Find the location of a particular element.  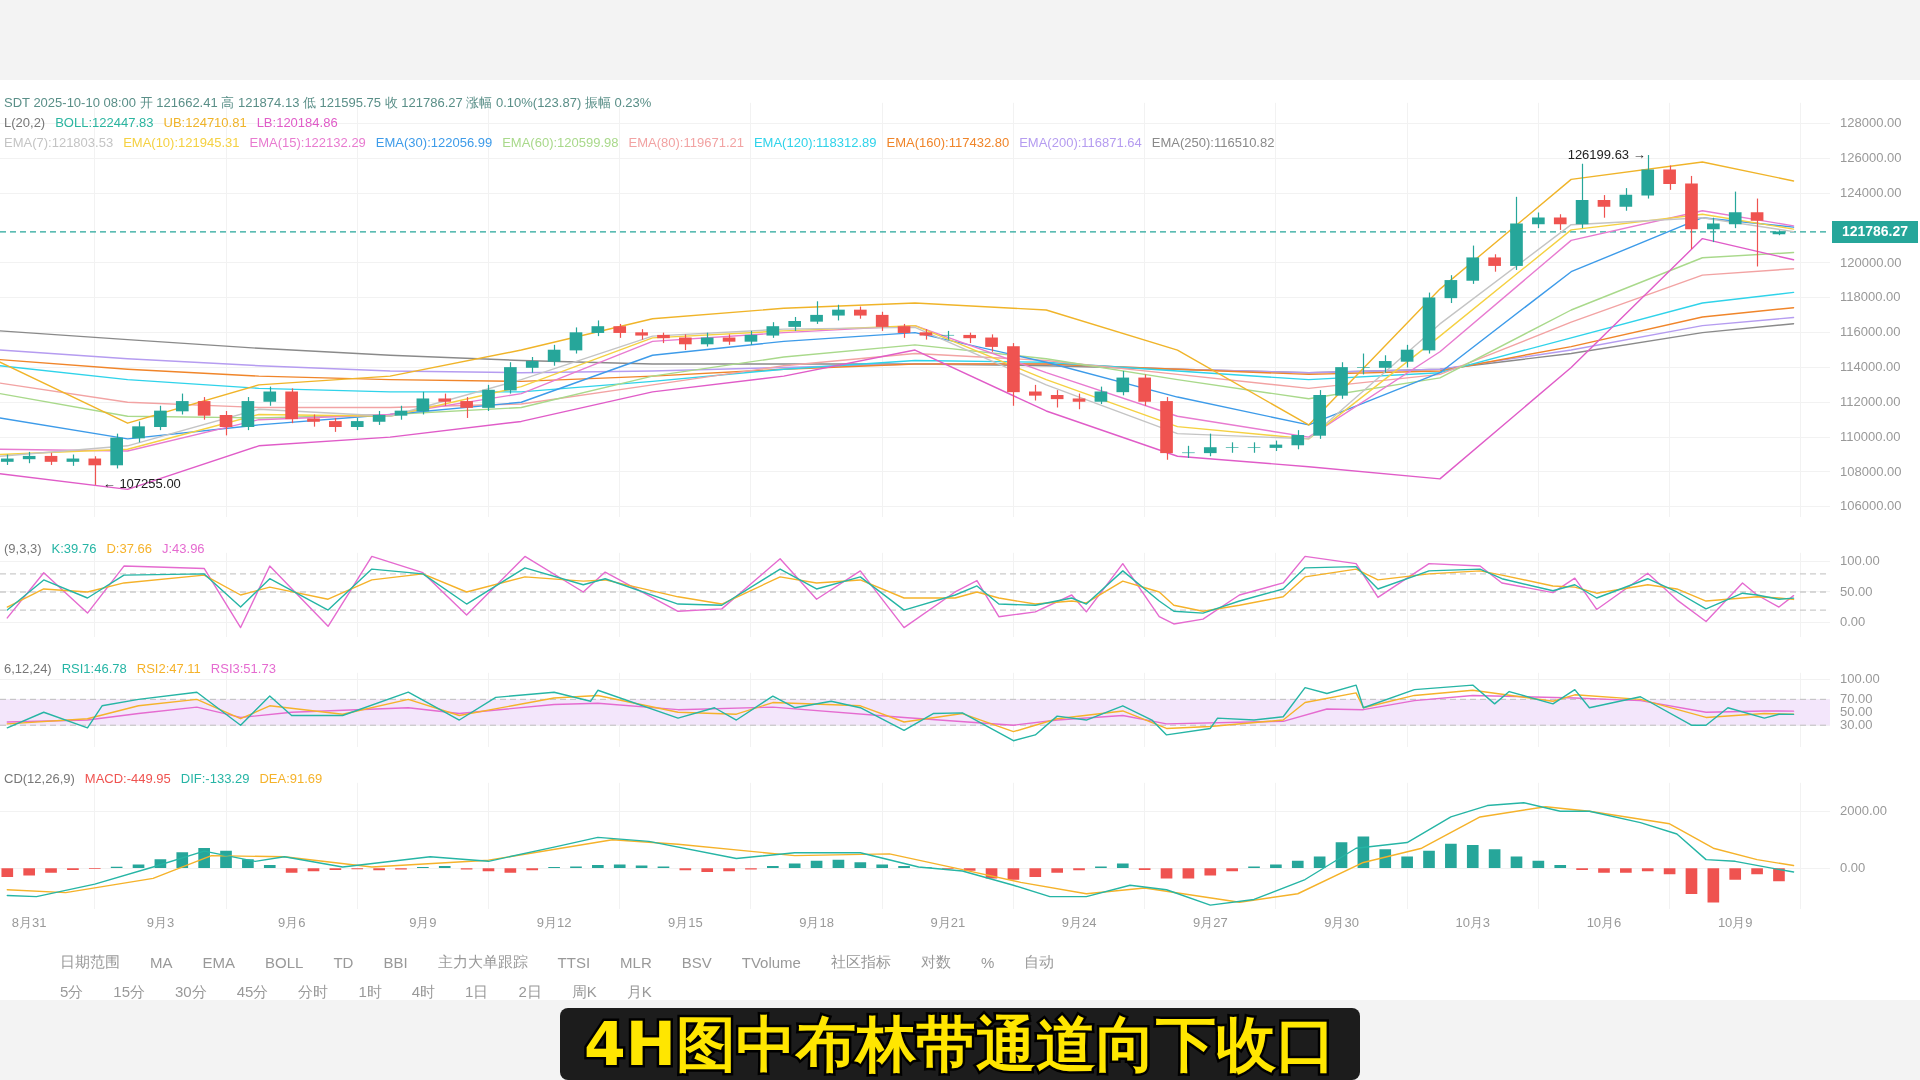

y-tick-label: 114000.00 is located at coordinates (1870, 367).